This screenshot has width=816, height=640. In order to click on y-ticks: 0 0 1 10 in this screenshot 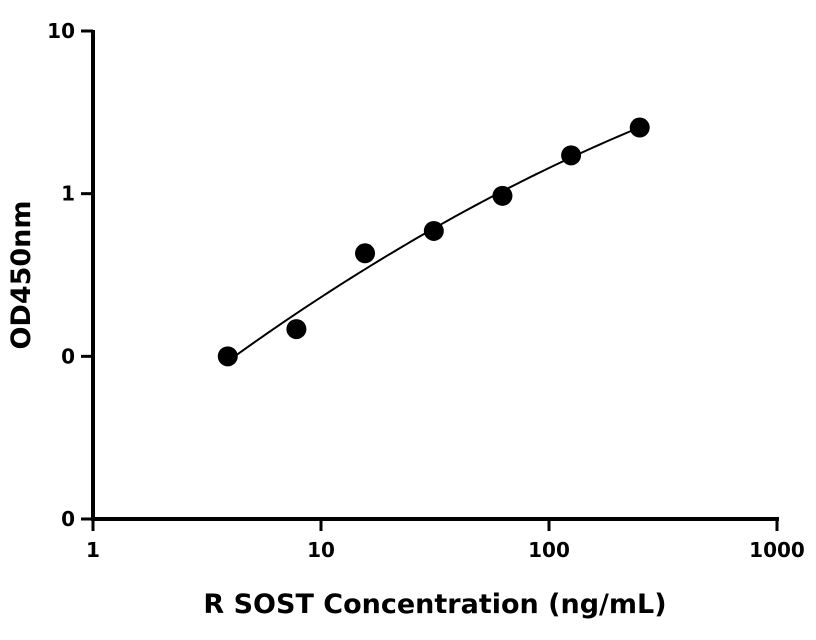, I will do `click(70, 275)`.